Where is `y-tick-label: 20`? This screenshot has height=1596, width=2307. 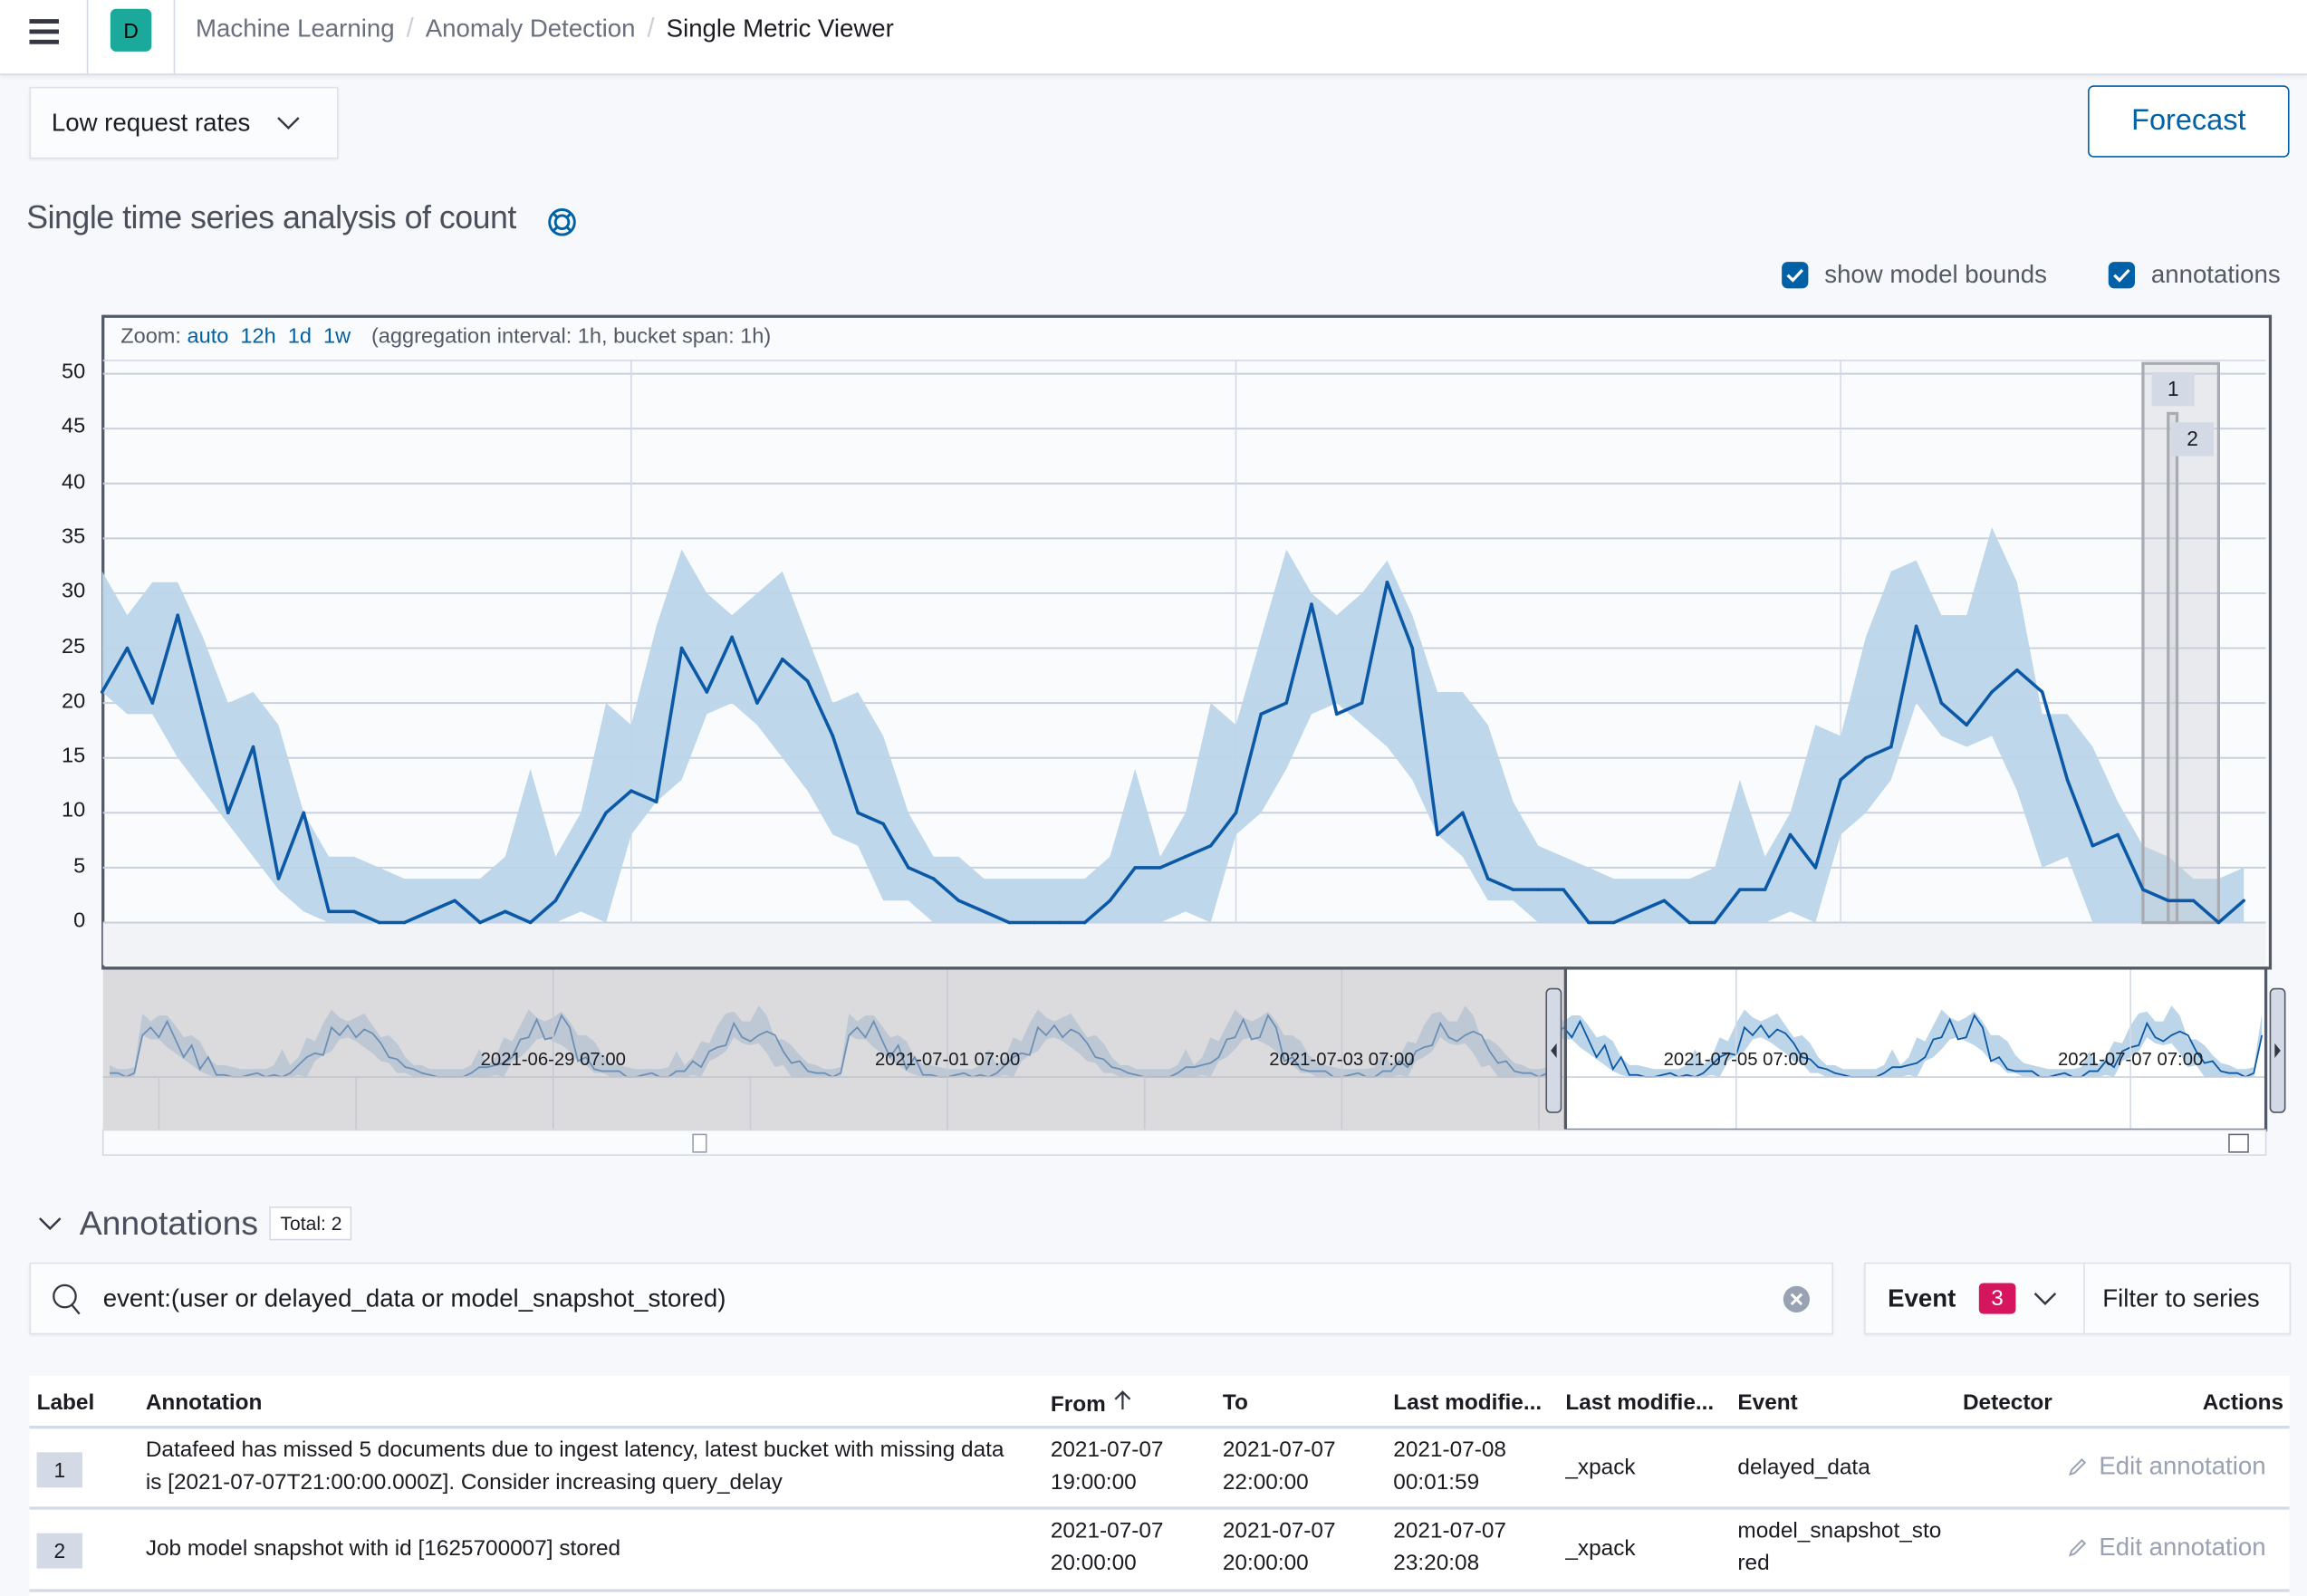
y-tick-label: 20 is located at coordinates (73, 701).